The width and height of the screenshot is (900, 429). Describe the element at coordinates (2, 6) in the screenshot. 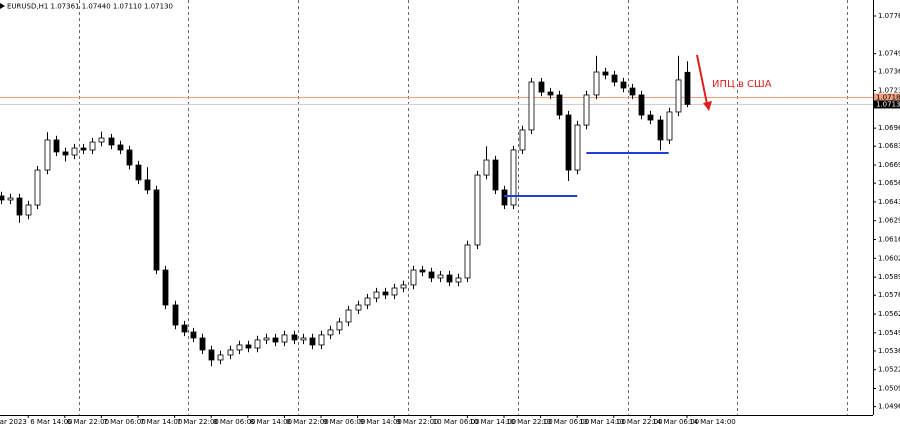

I see `symbol-icon` at that location.